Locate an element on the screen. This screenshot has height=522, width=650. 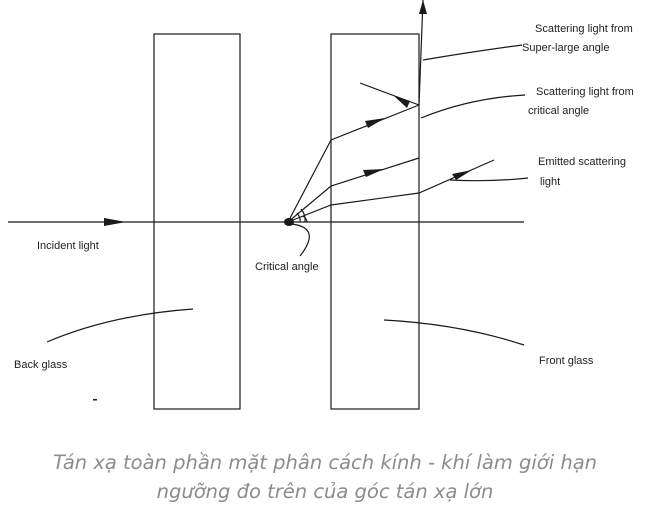
label-emitted-line1: Emitted scattering is located at coordinates (582, 162).